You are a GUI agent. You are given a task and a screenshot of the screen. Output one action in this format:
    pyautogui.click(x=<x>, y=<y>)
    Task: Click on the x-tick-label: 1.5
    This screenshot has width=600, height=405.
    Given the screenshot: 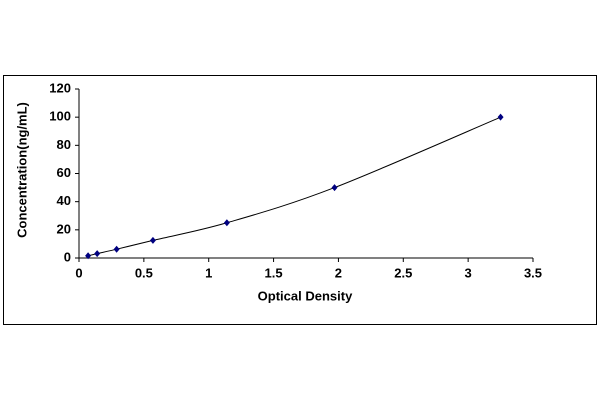 What is the action you would take?
    pyautogui.click(x=274, y=272)
    